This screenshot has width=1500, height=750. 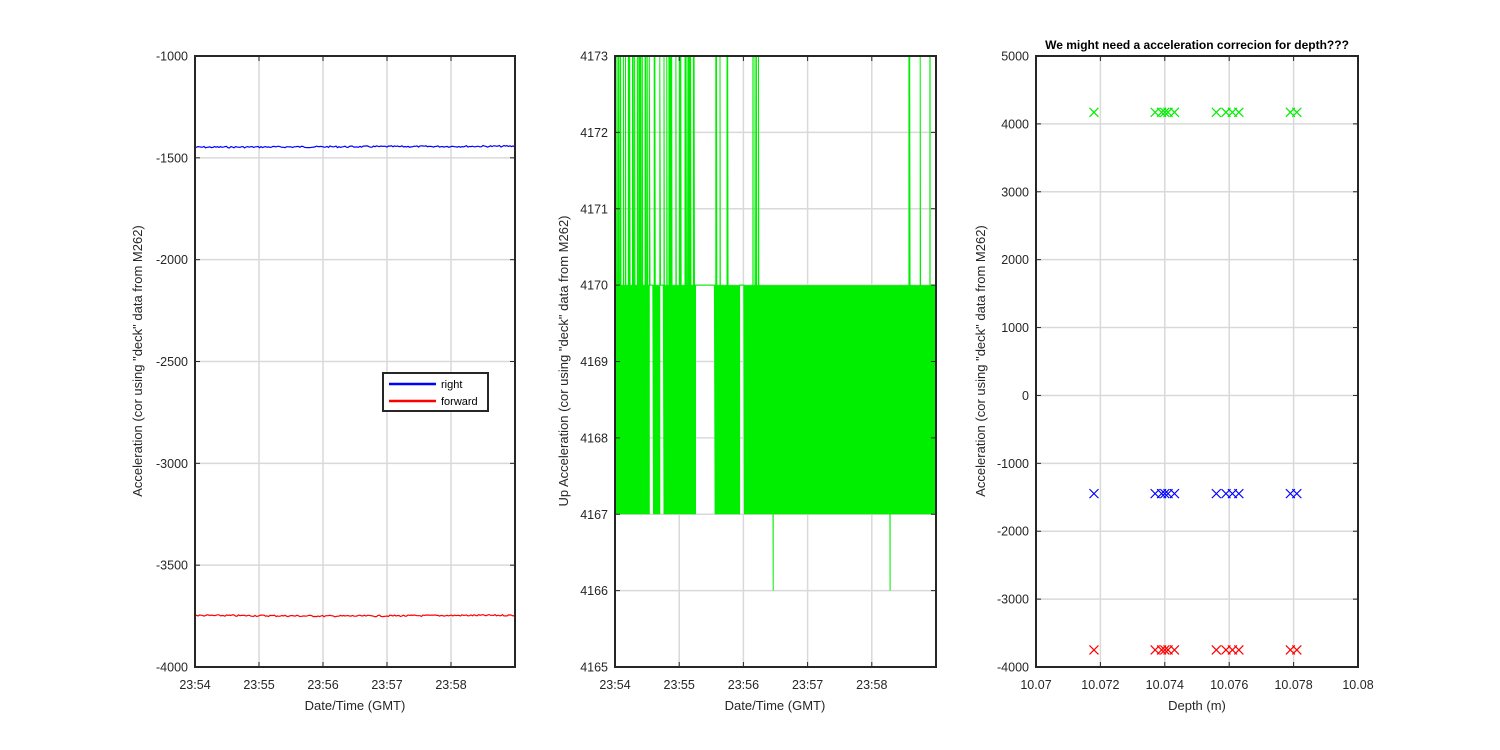 What do you see at coordinates (1293, 685) in the screenshot?
I see `x-tick-label: 10.078` at bounding box center [1293, 685].